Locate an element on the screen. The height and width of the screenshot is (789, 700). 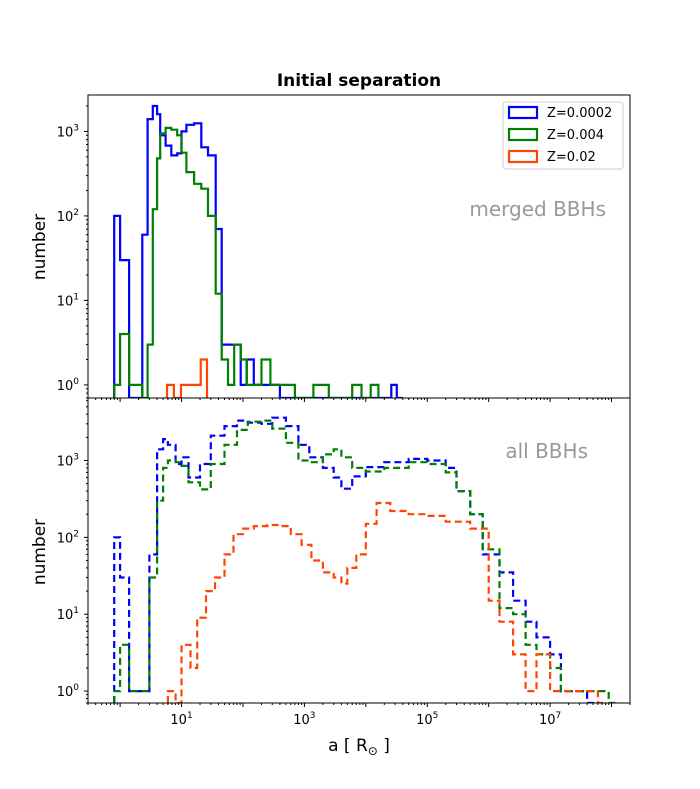
x-tick-label: 10³ is located at coordinates (304, 719).